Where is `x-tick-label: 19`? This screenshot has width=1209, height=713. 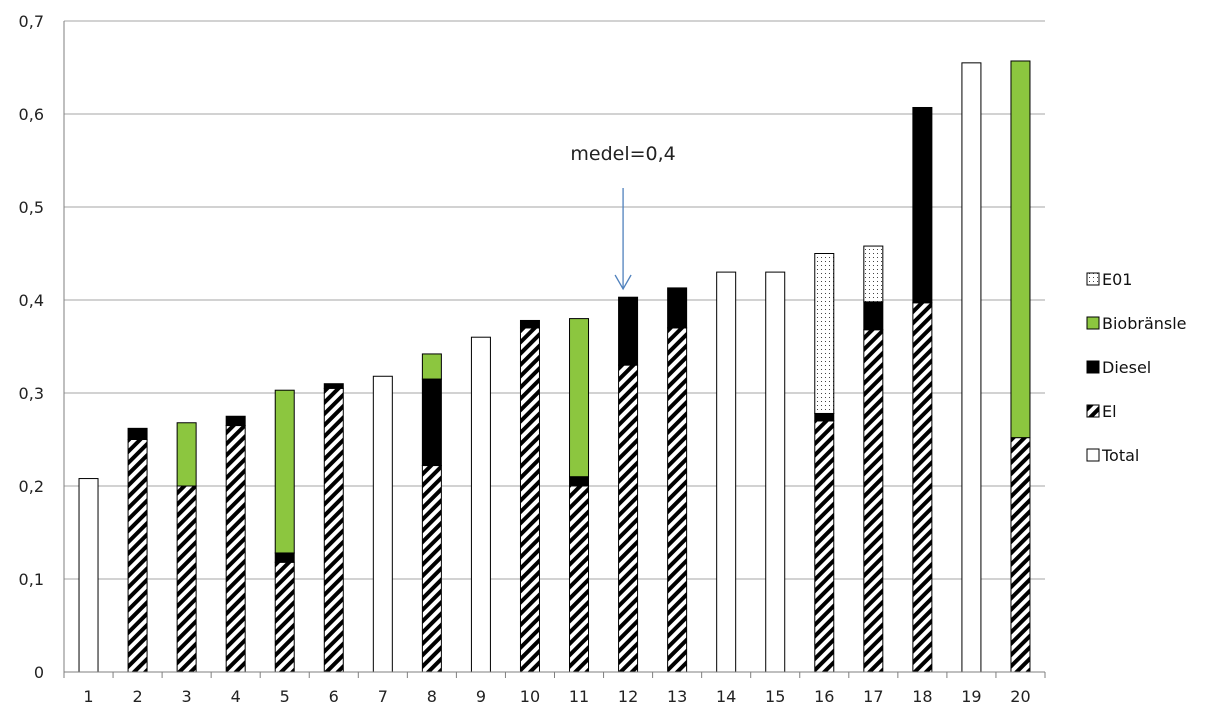
x-tick-label: 19 is located at coordinates (971, 696).